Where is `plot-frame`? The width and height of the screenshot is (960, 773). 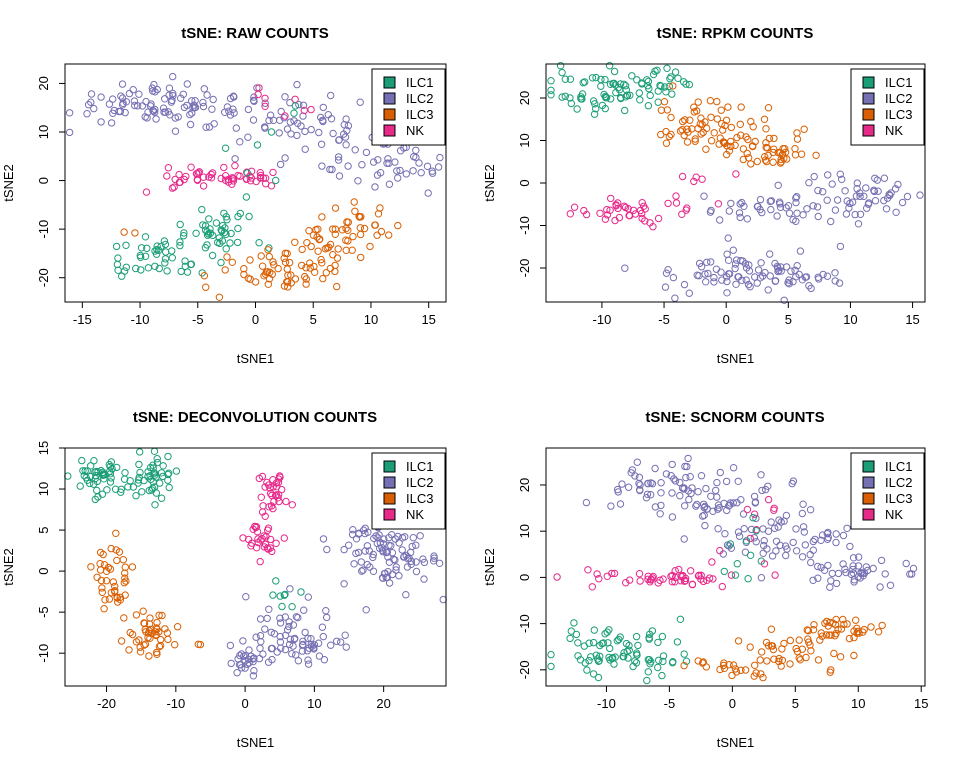 plot-frame is located at coordinates (735, 567).